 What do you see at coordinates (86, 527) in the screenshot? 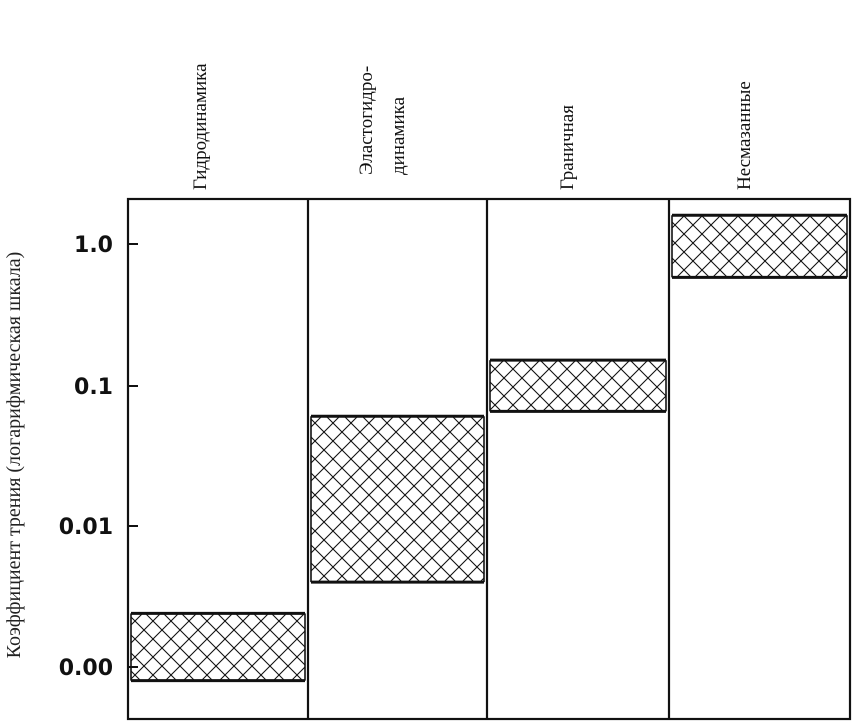
I see `y-tick-label: 0.01` at bounding box center [86, 527].